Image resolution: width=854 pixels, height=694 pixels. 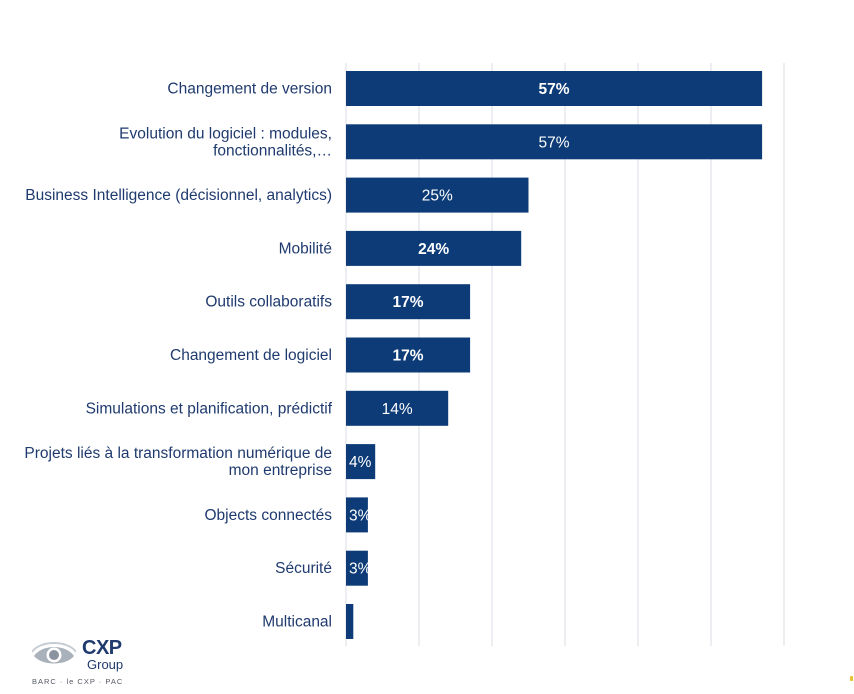 I want to click on category-label: Mobilité, so click(x=305, y=248).